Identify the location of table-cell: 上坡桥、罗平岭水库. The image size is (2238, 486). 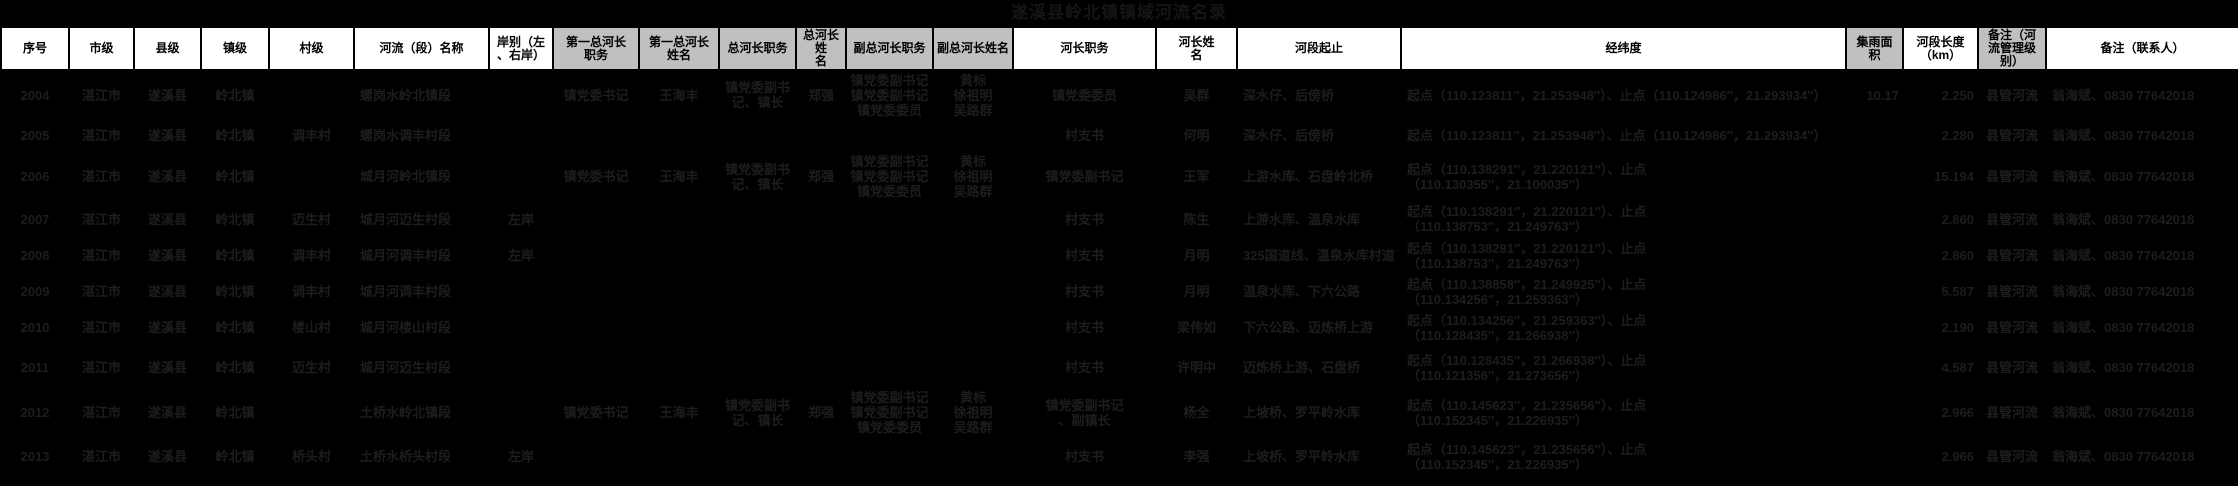
(1319, 412).